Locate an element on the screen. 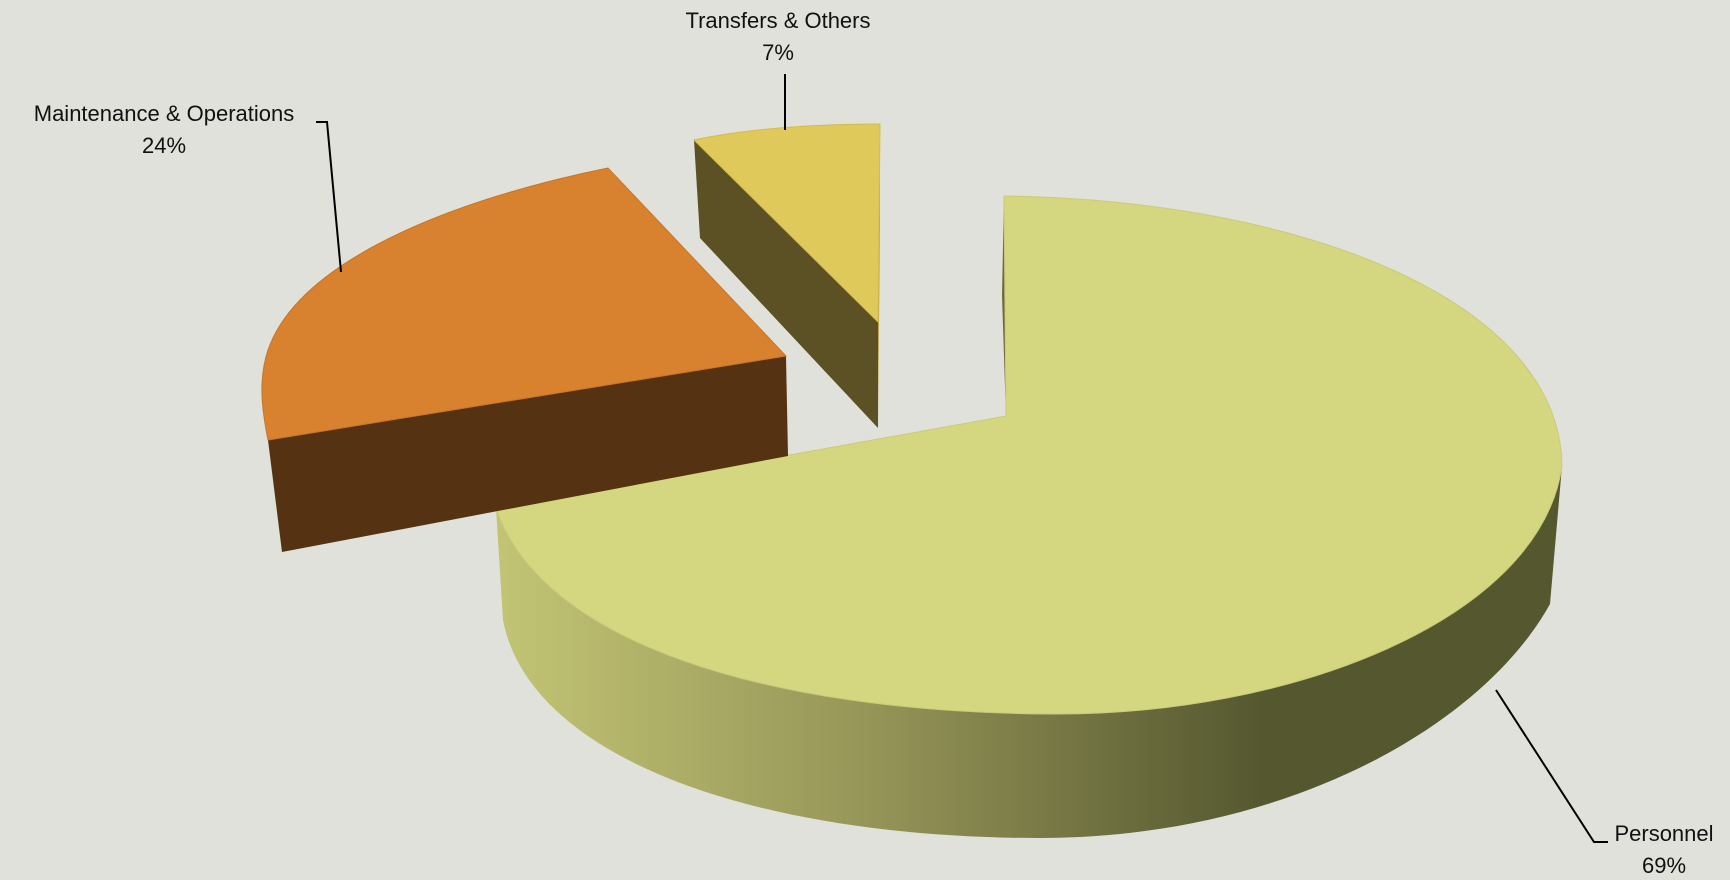 Image resolution: width=1730 pixels, height=880 pixels. label-personnel-name: Personnel is located at coordinates (1663, 833).